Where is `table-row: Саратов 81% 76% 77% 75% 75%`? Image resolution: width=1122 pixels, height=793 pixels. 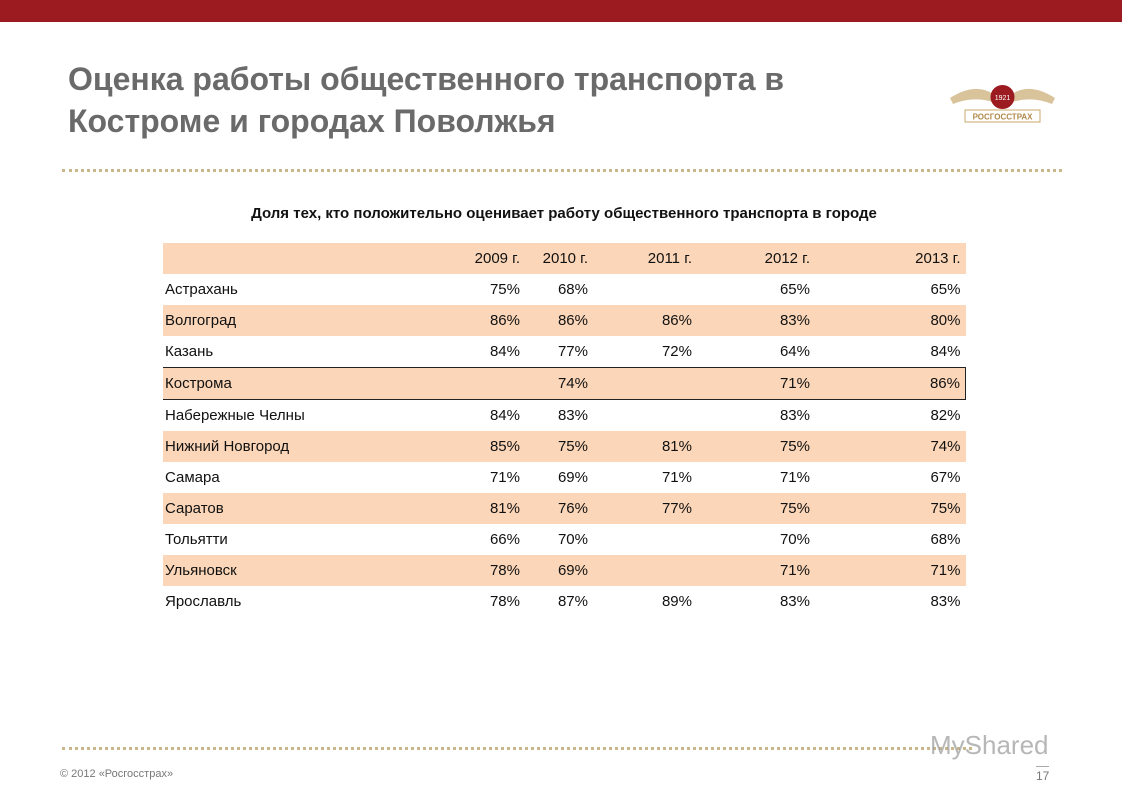
table-row: Саратов 81% 76% 77% 75% 75% is located at coordinates (564, 508).